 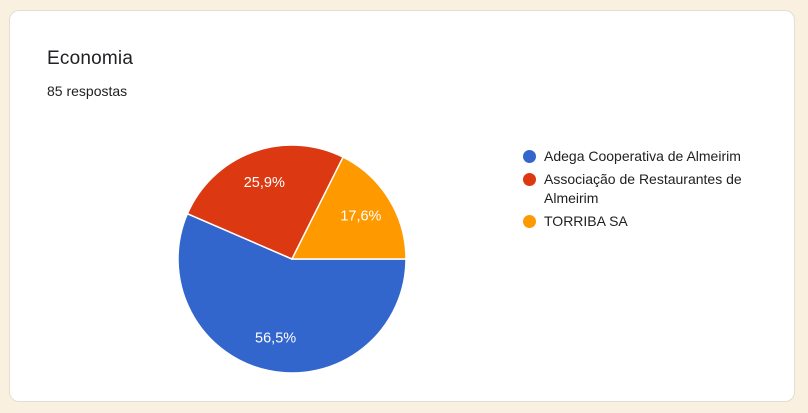 I want to click on legend-label: Associação de Restaurantes de Almeirim, so click(x=643, y=188).